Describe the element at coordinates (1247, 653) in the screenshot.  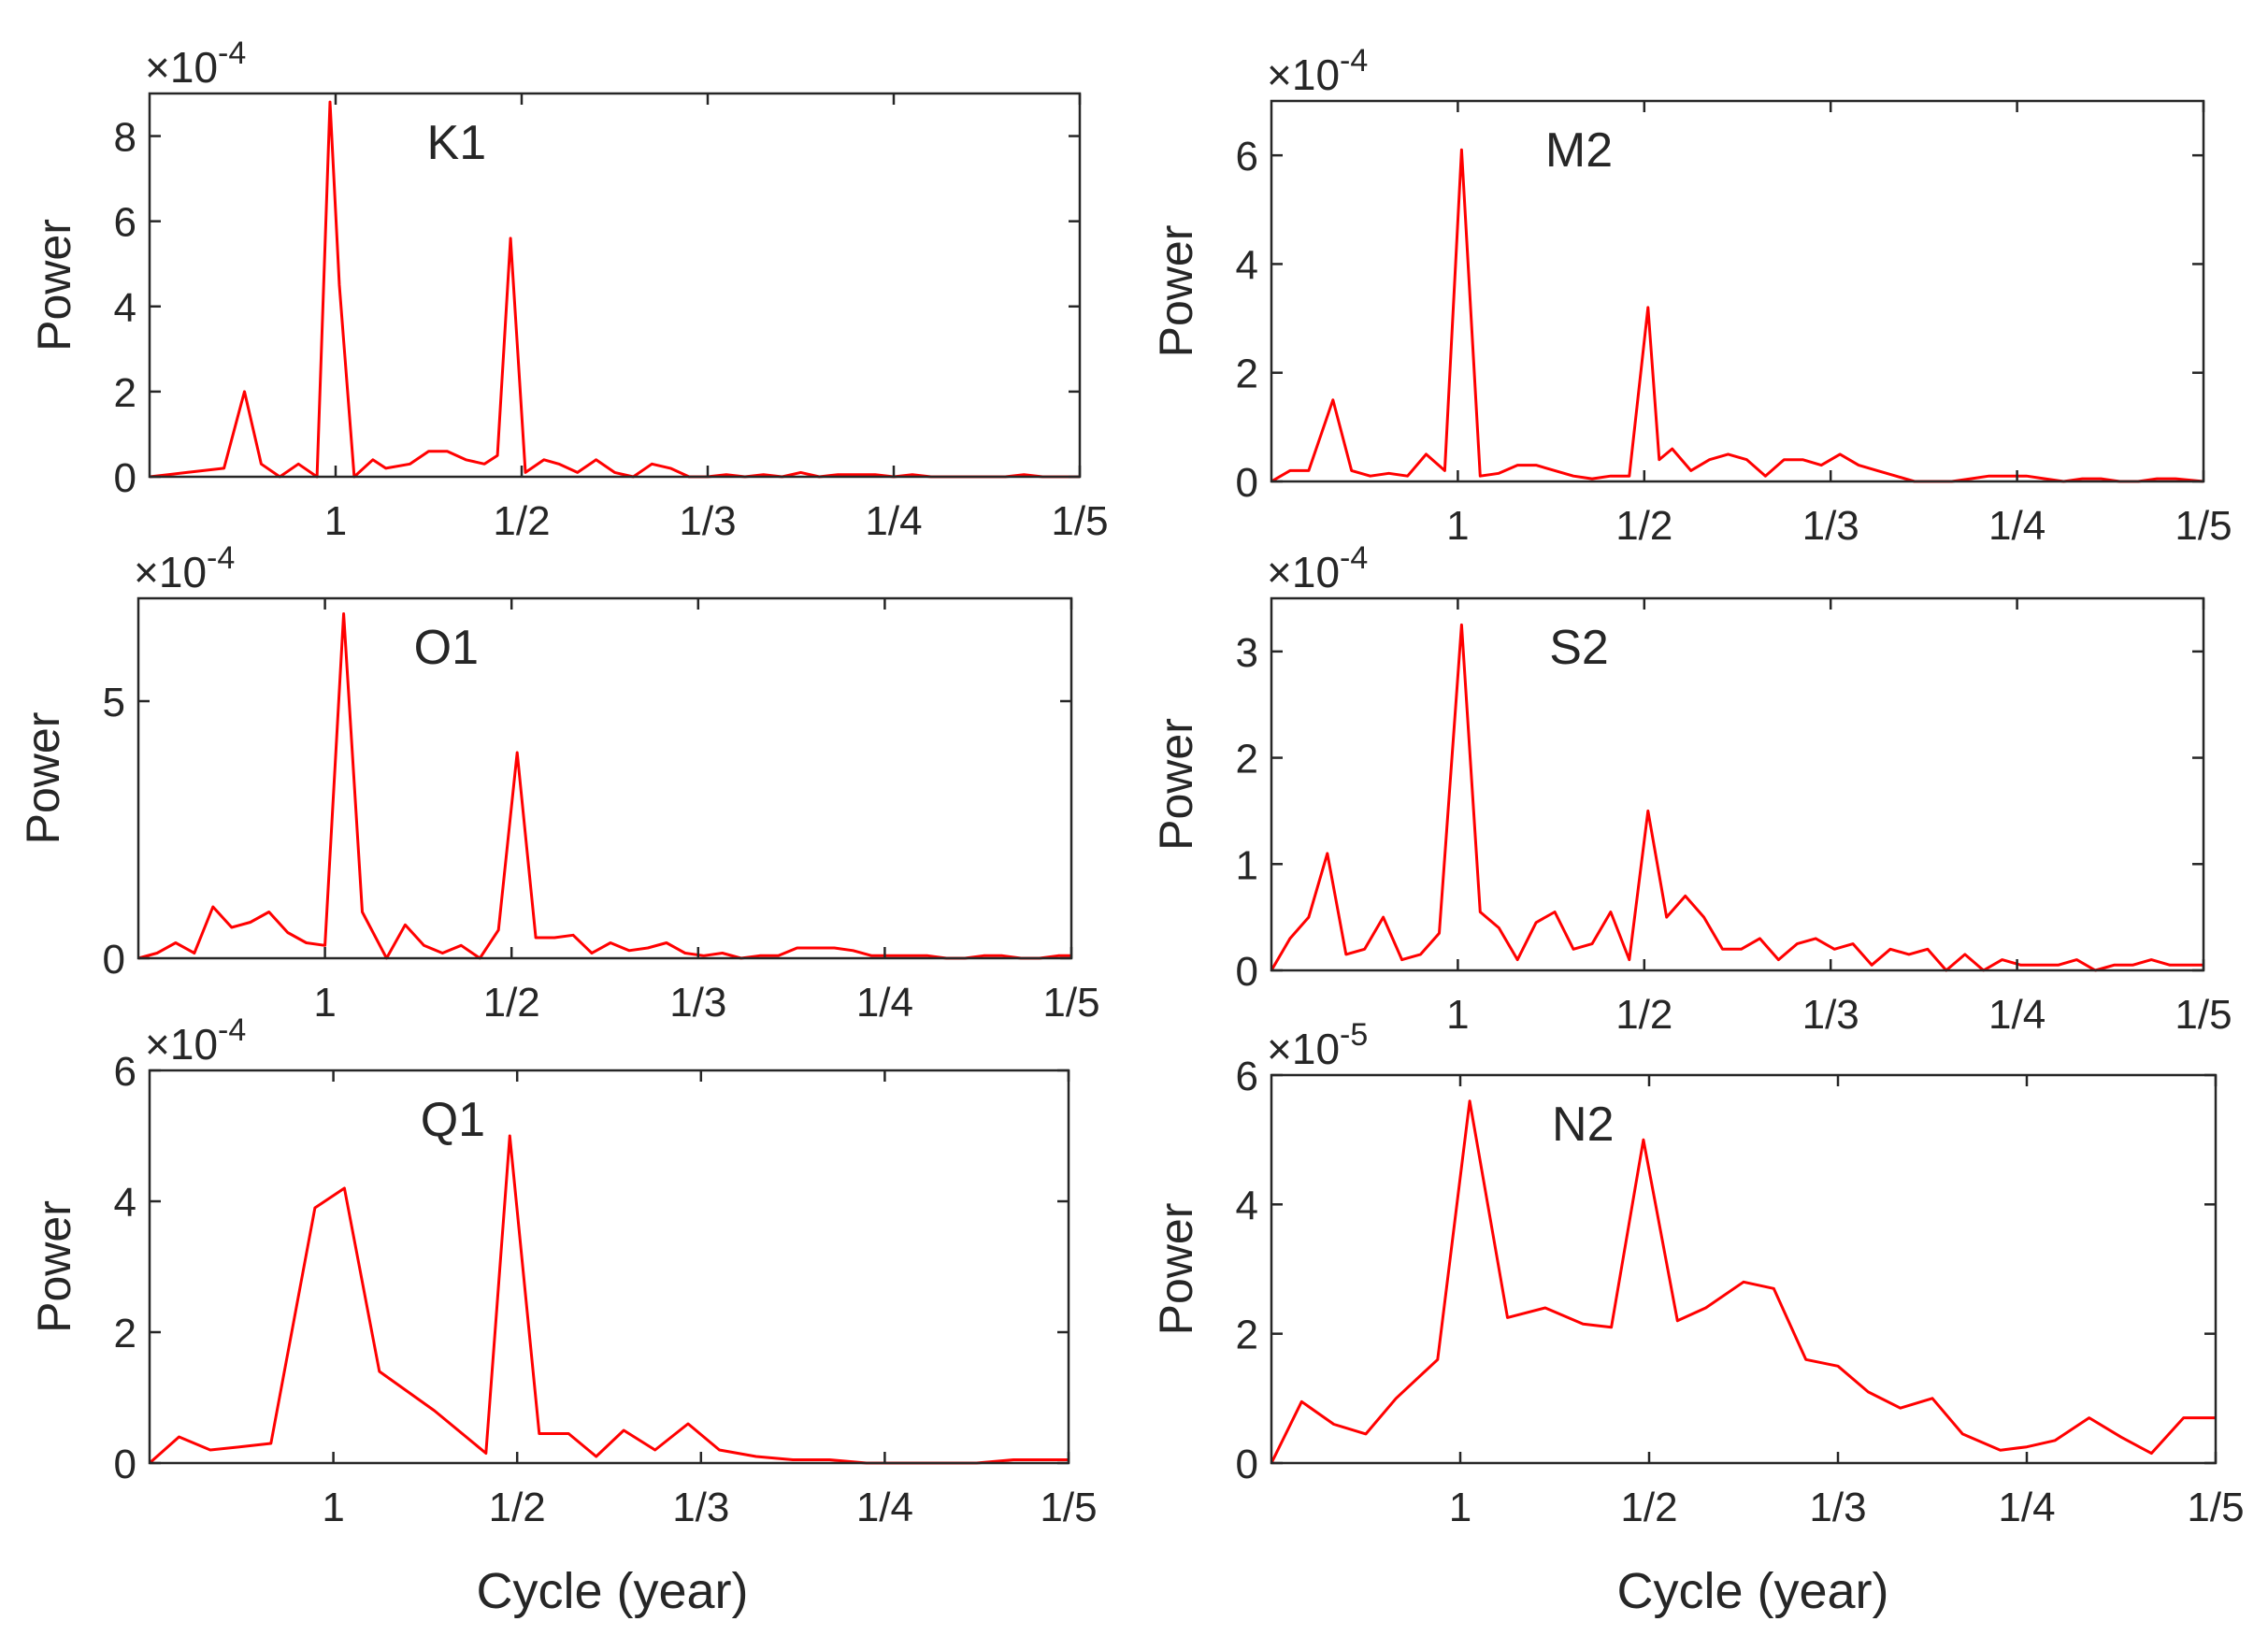
I see `y-tick-label: 3` at that location.